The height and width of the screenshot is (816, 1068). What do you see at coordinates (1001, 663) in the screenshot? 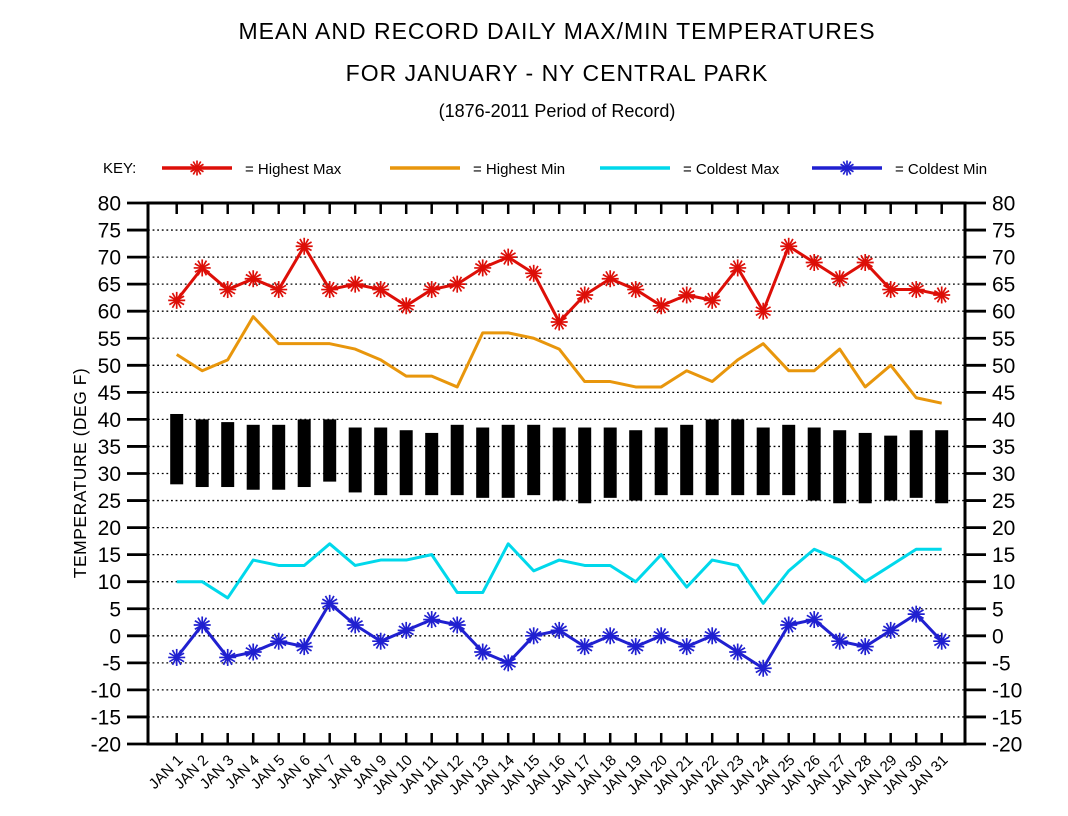
I see `y-axis-tick-label-right: -5` at bounding box center [1001, 663].